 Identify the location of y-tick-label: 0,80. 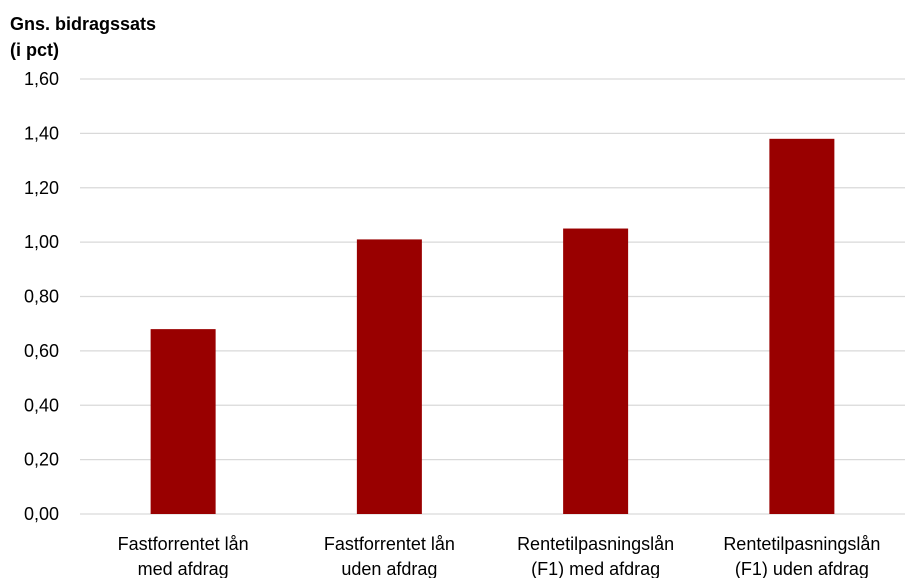
(41, 297).